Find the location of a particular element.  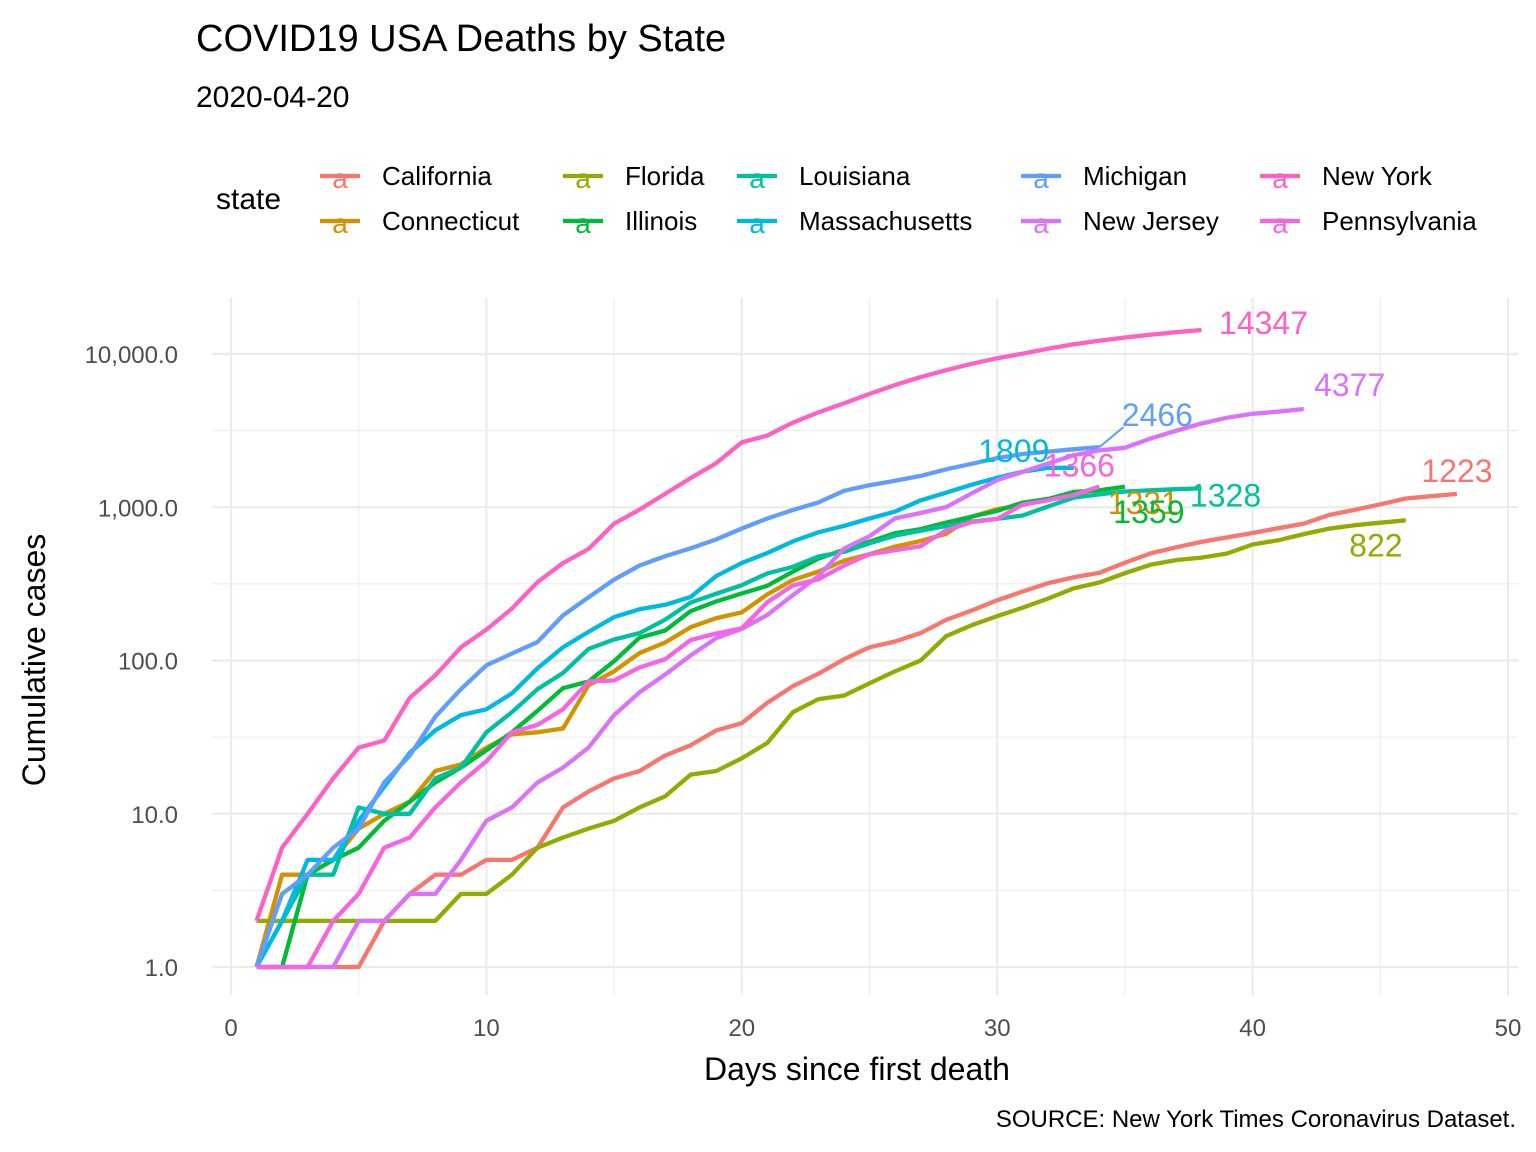

legend-key-pennsylvania: a Pennsylvania is located at coordinates (1368, 222).